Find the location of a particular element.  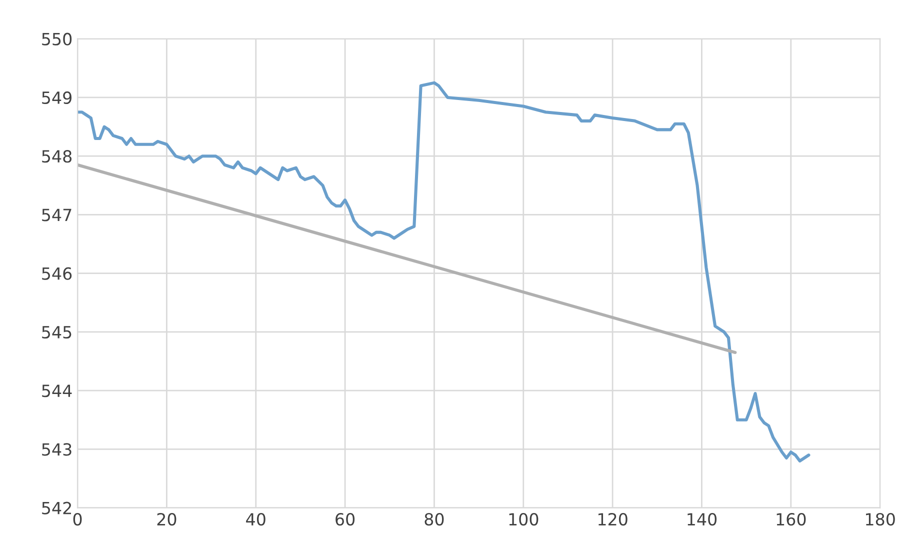

x-tick-label: 20 is located at coordinates (166, 519).